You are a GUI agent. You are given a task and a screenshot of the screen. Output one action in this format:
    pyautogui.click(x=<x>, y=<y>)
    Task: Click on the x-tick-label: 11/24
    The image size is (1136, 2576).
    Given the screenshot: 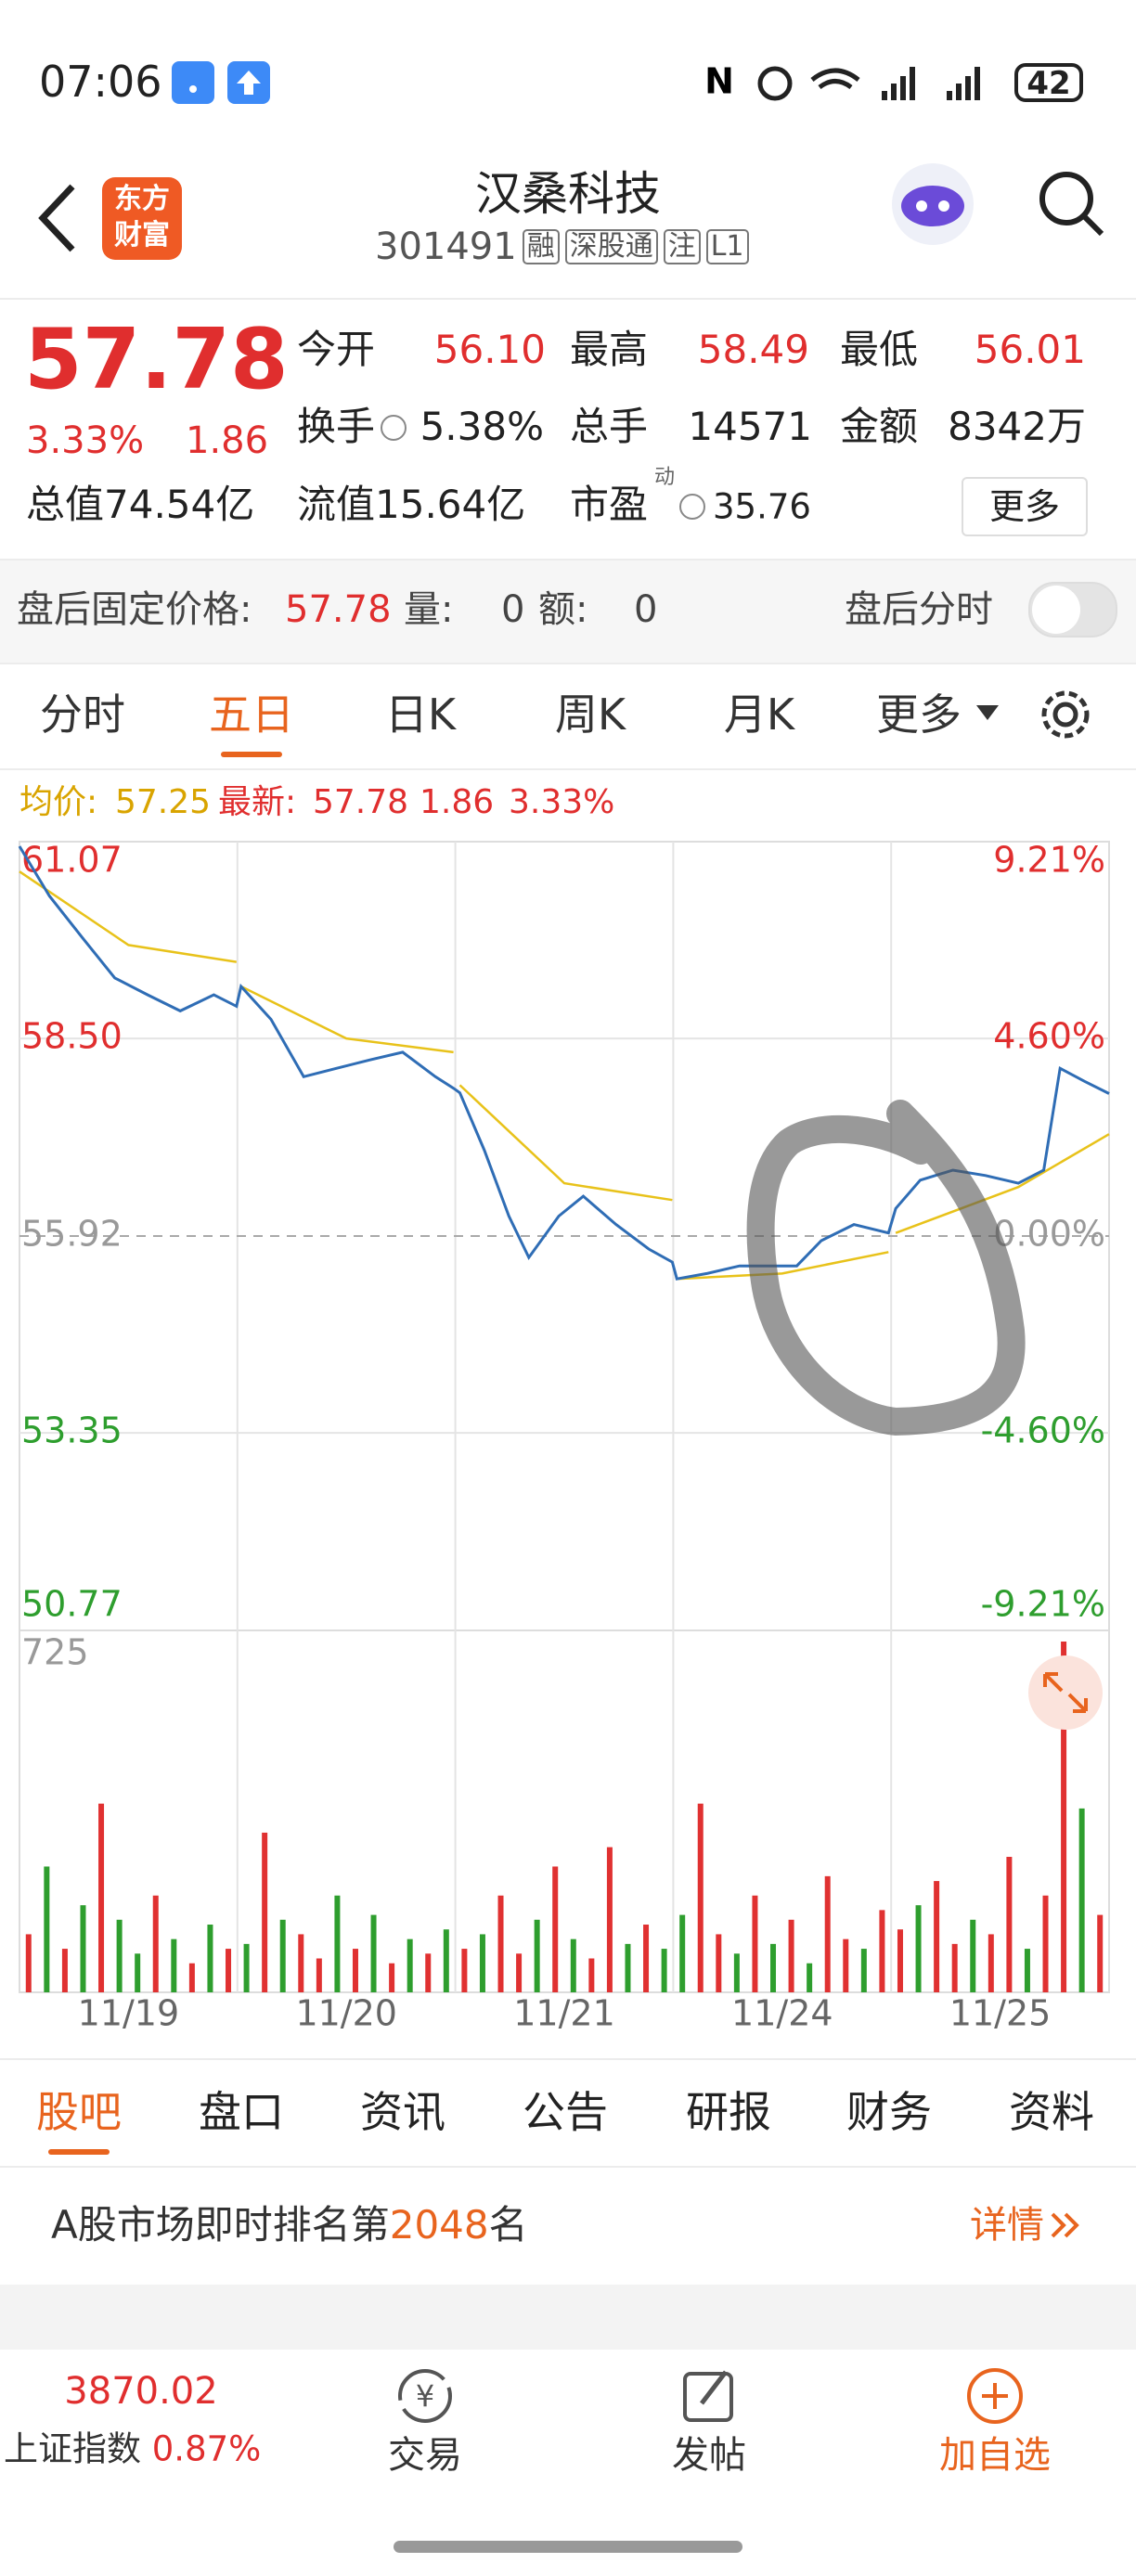 What is the action you would take?
    pyautogui.click(x=782, y=2013)
    